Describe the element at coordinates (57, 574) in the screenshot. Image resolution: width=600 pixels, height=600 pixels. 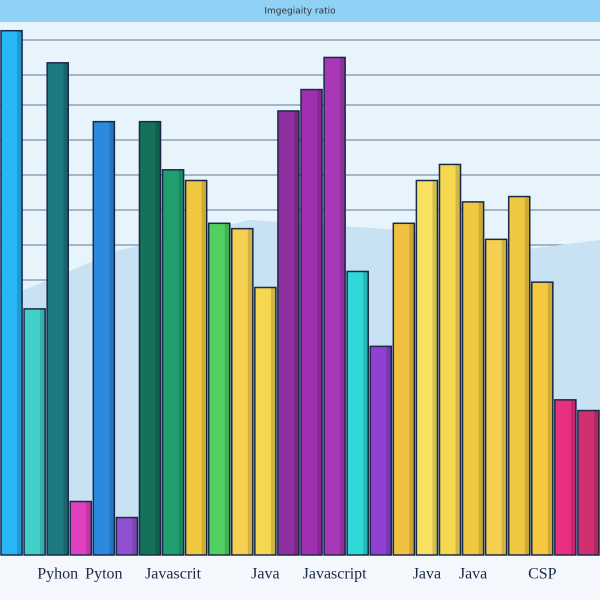
I see `x-tick-label: Pyhon` at that location.